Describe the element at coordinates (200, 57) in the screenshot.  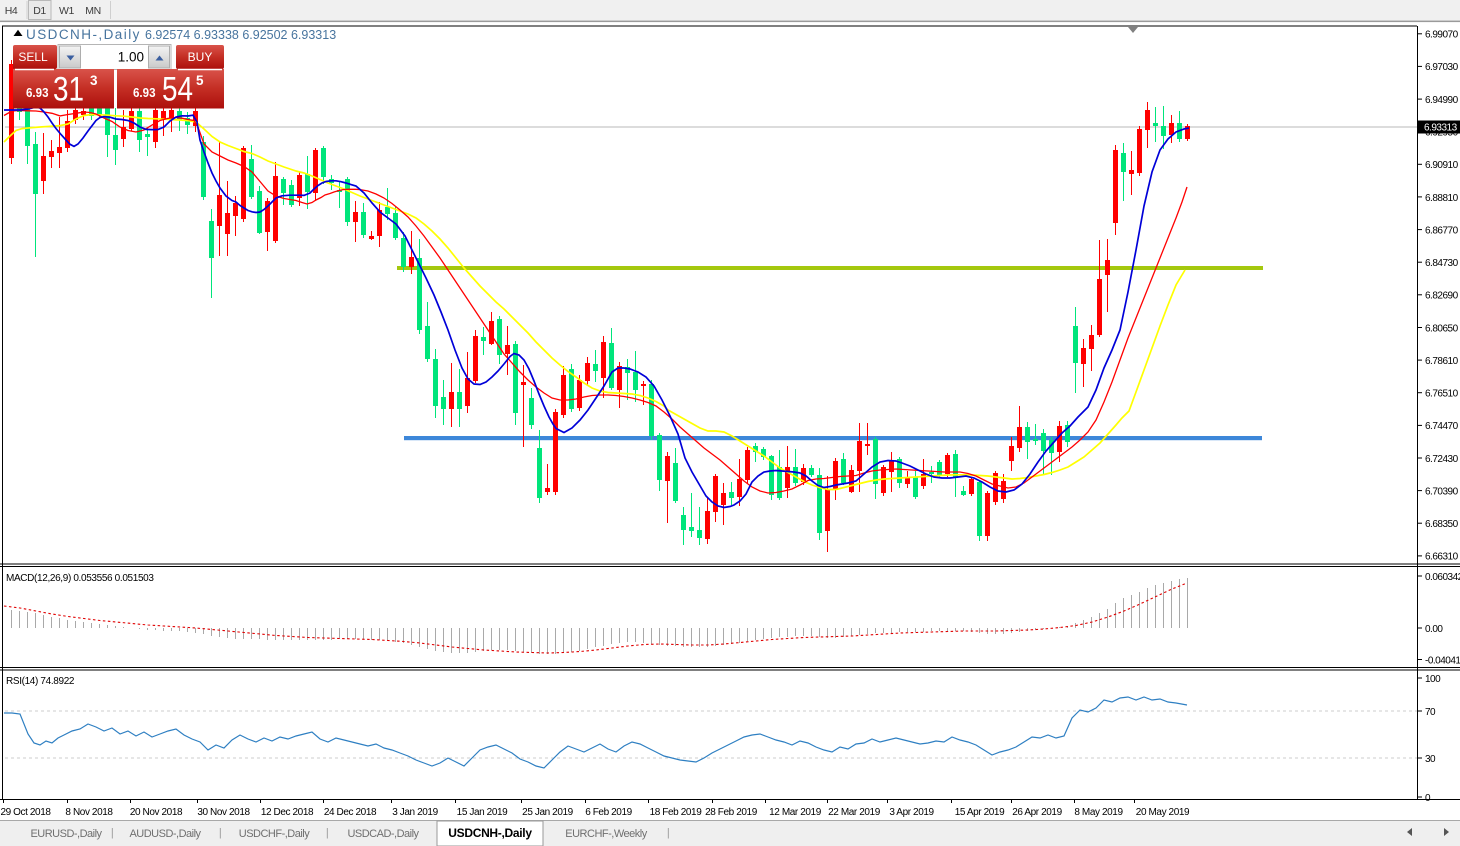
I see `svg-text: BUY` at that location.